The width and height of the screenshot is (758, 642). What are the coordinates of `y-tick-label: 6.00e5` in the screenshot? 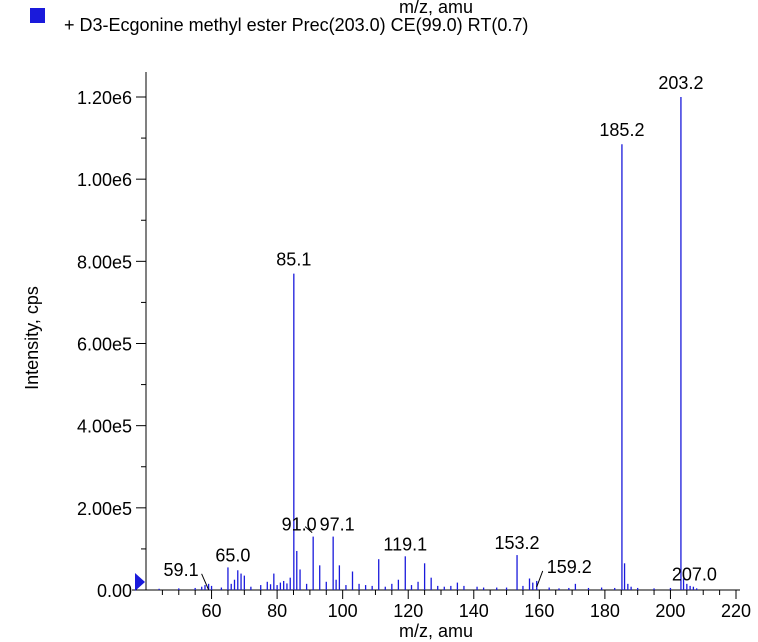 It's located at (104, 345).